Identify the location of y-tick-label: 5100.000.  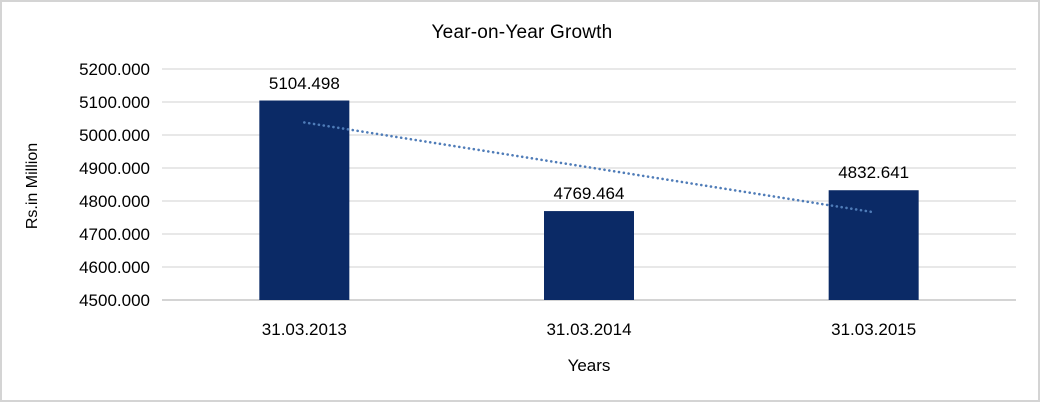
(114, 102).